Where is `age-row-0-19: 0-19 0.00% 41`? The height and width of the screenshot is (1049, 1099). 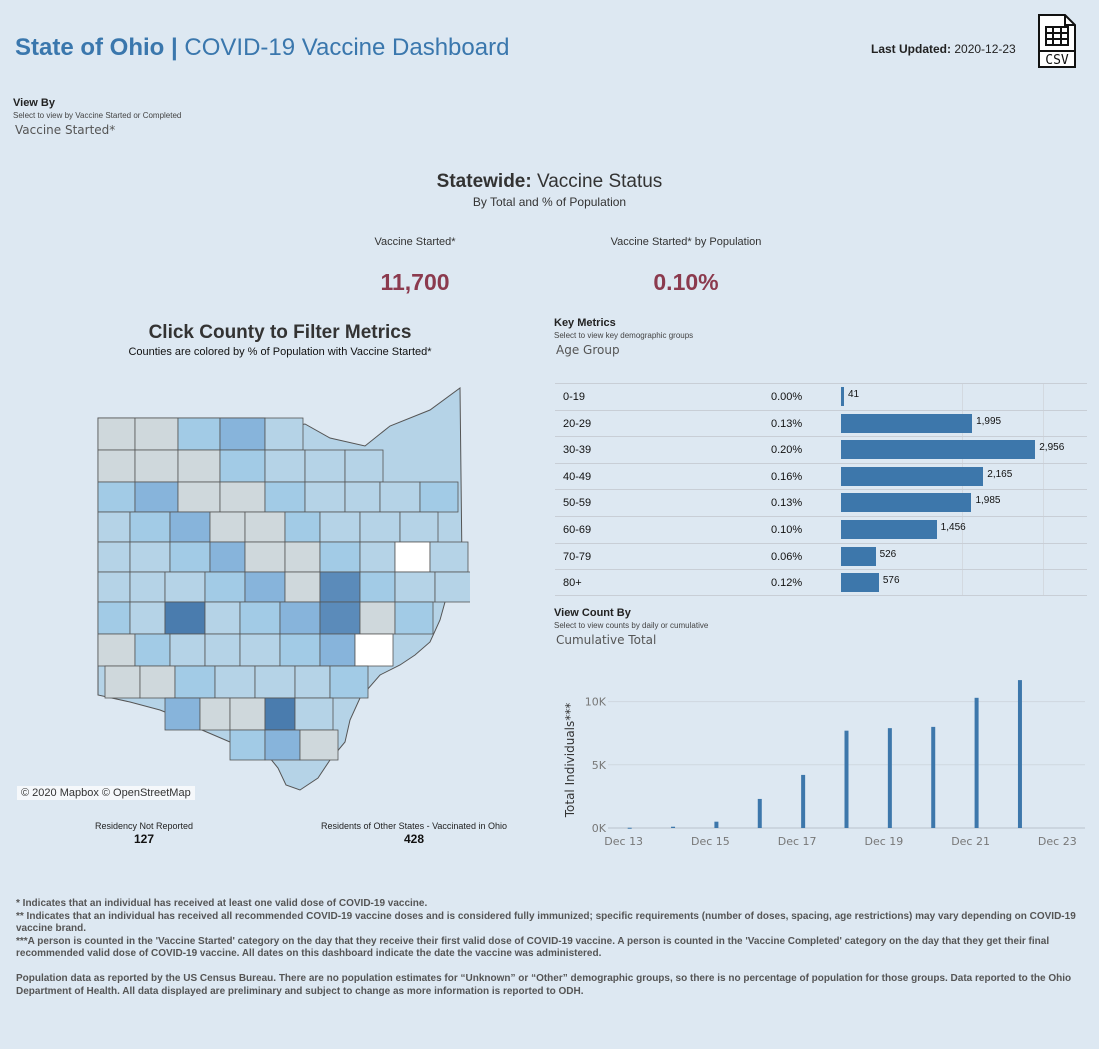
age-row-0-19: 0-19 0.00% 41 is located at coordinates (821, 396).